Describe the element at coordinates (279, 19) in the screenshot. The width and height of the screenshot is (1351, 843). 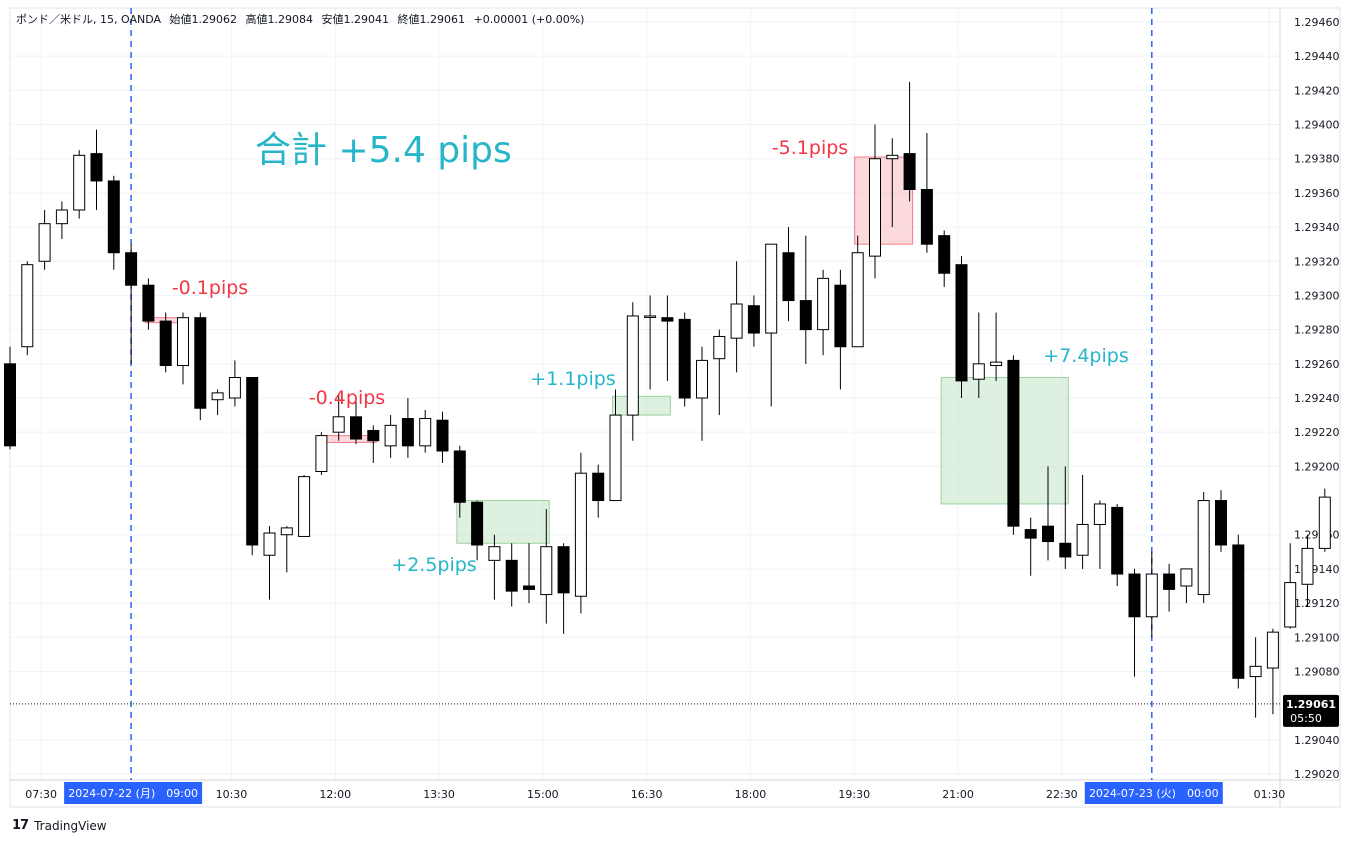
I see `legend-high: 高値1.29084` at that location.